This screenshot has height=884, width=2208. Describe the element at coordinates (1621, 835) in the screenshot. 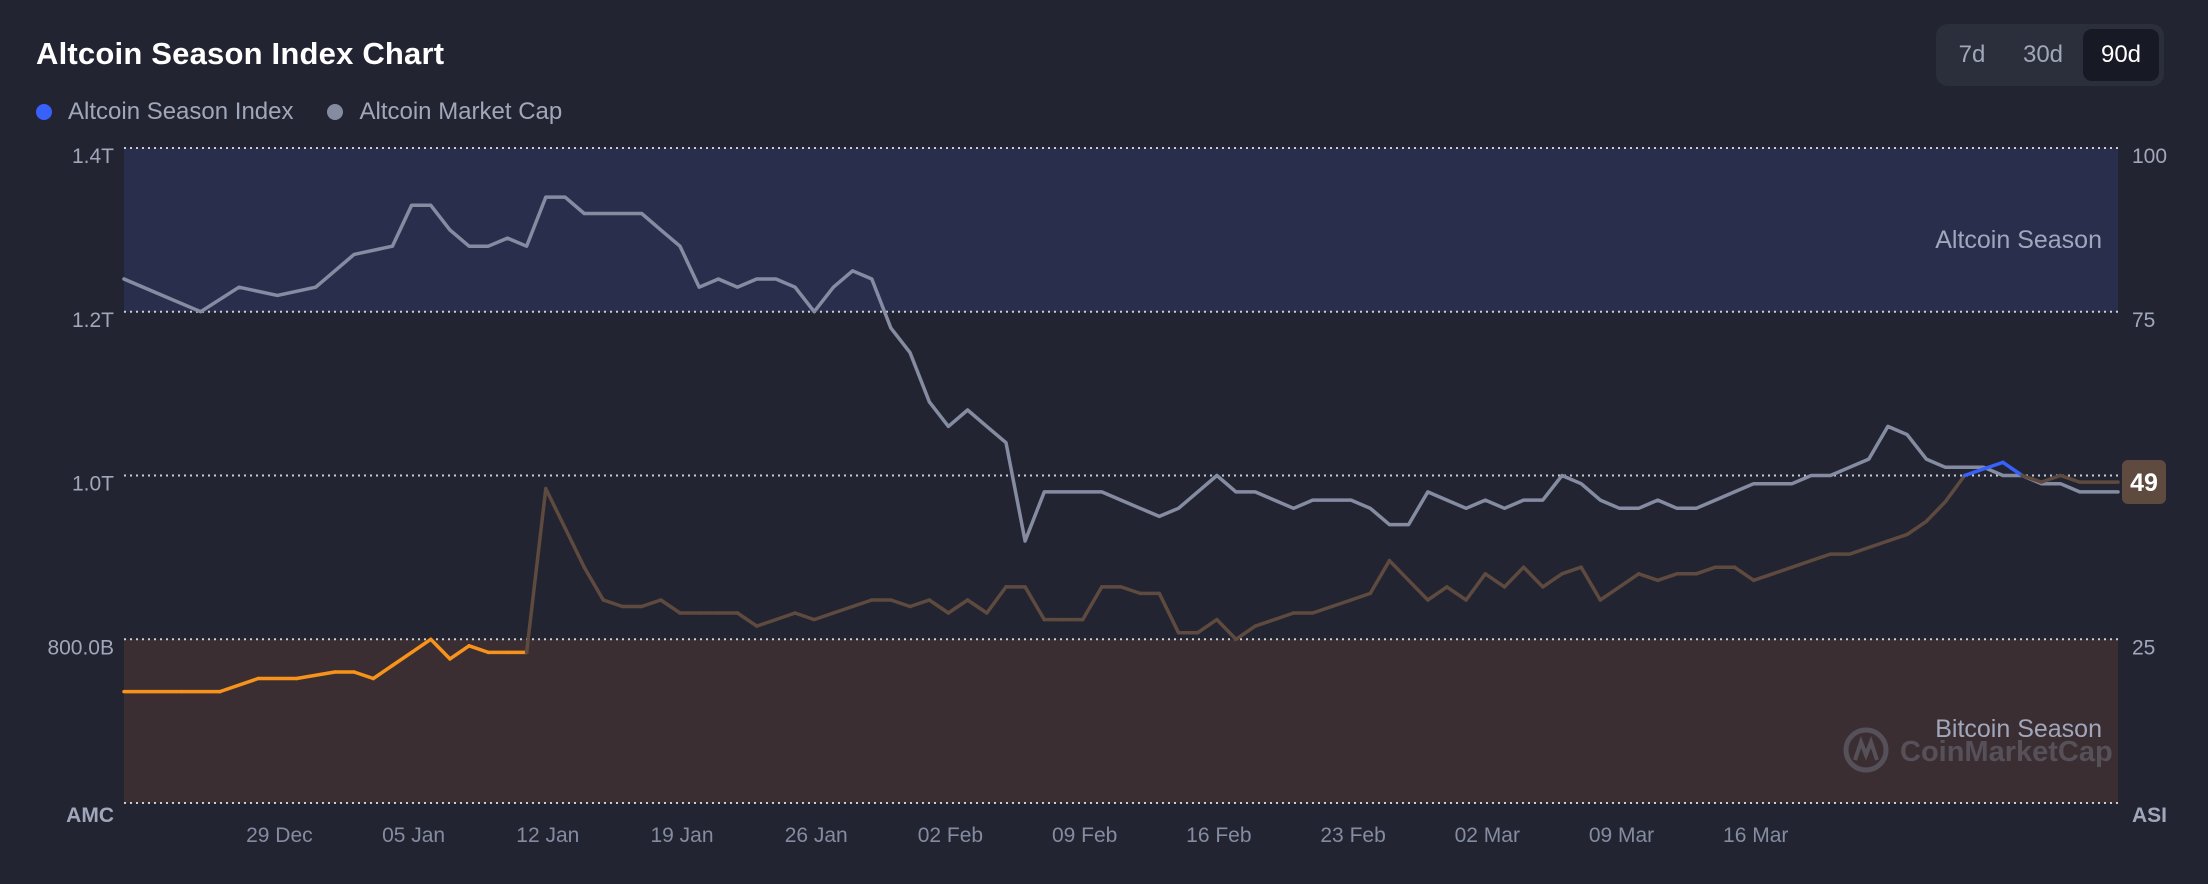

I see `x-tick-label: 09 Mar` at that location.